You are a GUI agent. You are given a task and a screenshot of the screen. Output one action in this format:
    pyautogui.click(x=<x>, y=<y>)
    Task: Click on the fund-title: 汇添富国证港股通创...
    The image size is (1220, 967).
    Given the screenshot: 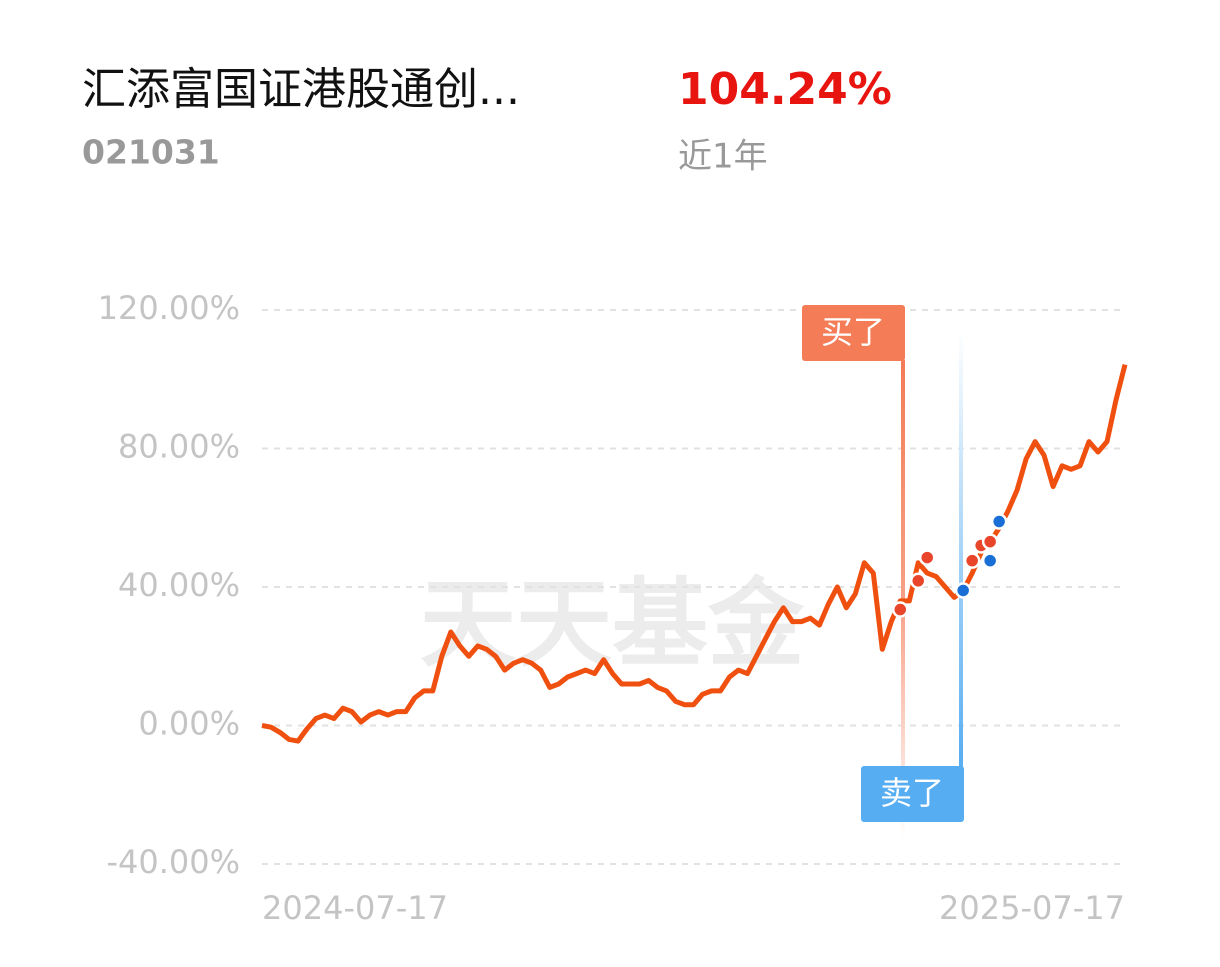 What is the action you would take?
    pyautogui.click(x=301, y=89)
    